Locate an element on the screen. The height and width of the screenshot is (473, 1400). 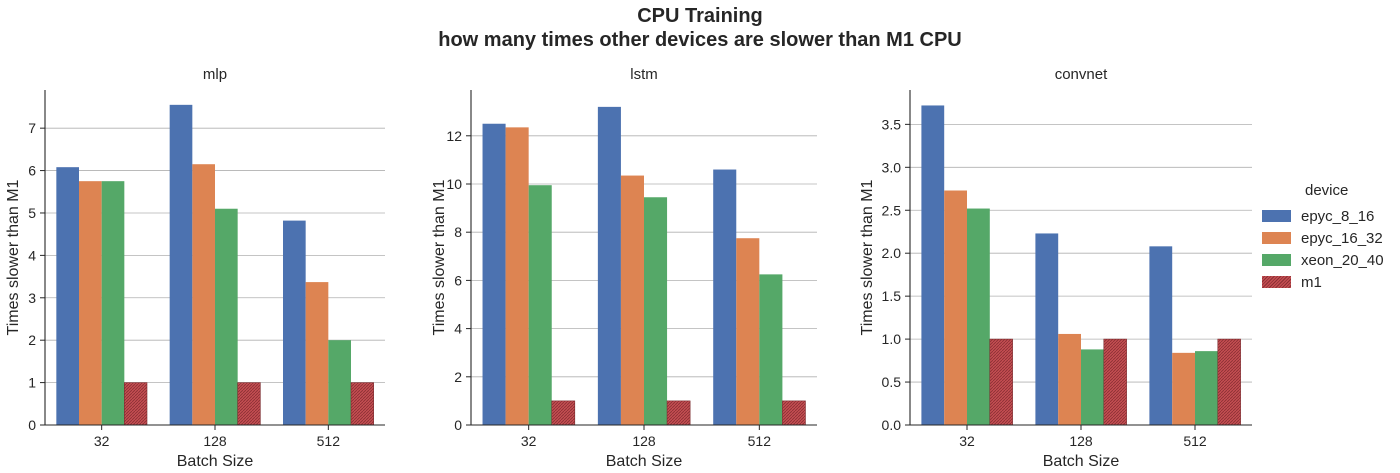
legend-title: device is located at coordinates (1327, 190).